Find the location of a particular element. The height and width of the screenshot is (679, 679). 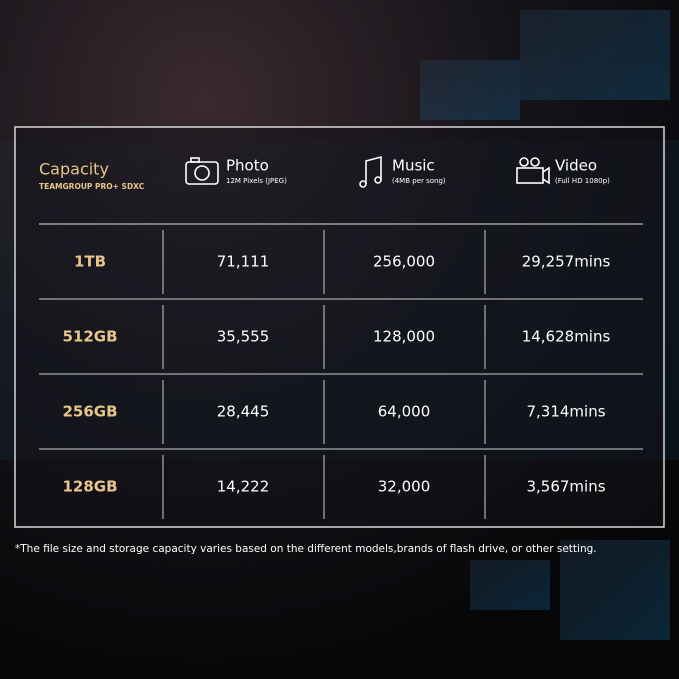

capacity-label: 1TB is located at coordinates (90, 262).